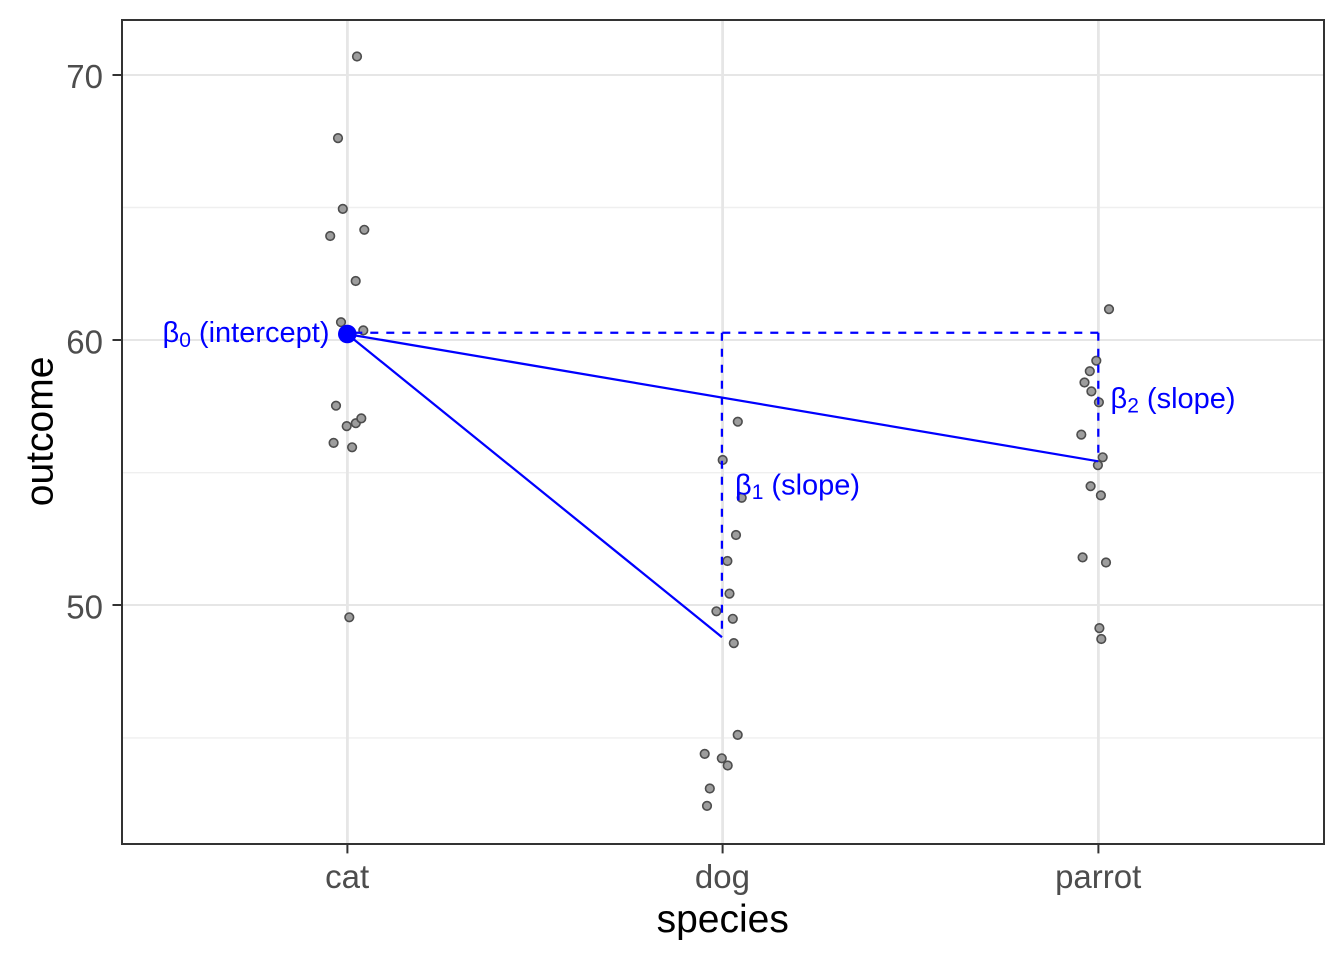  What do you see at coordinates (246, 334) in the screenshot?
I see `svg-text: β0 (intercept)` at bounding box center [246, 334].